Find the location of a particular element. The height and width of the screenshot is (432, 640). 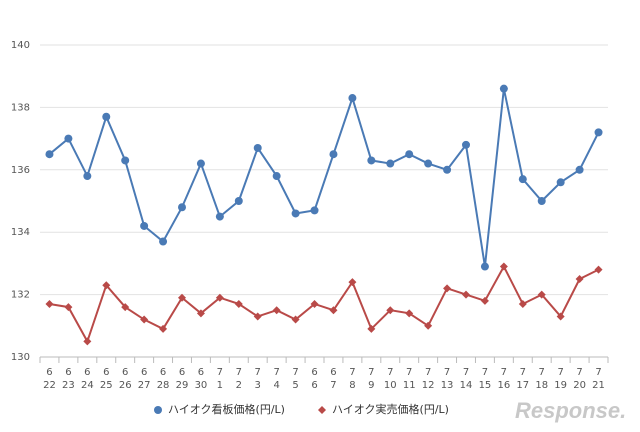

x-tick-label: 19 is located at coordinates (560, 385).